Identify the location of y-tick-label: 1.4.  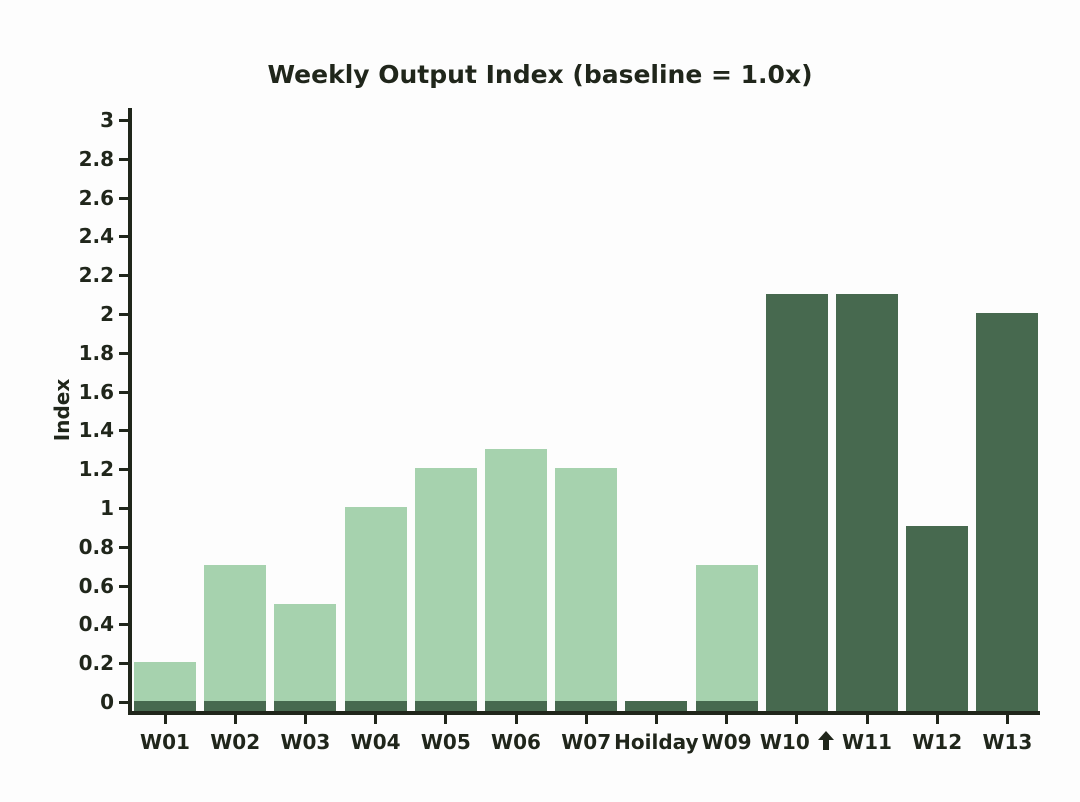
(96, 430).